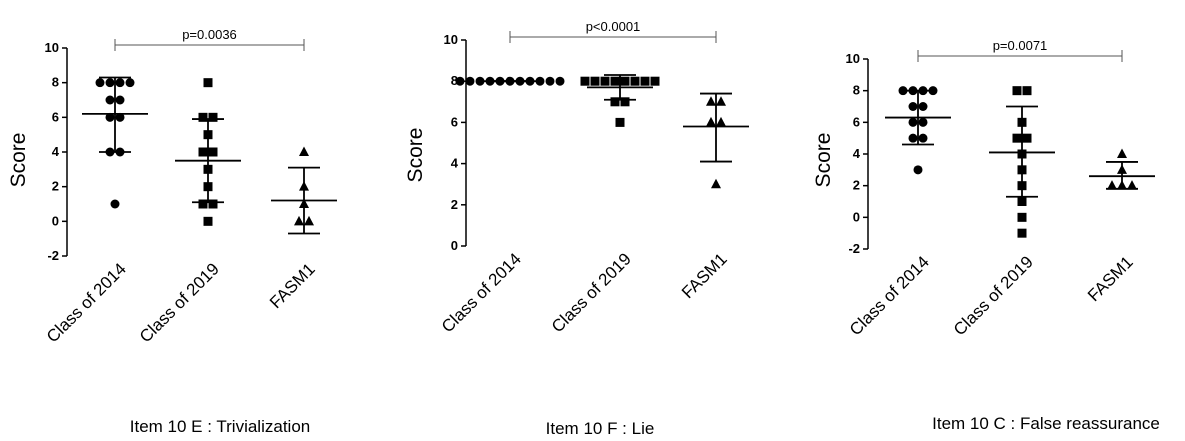 The image size is (1185, 441). I want to click on y-tick-label: -2, so click(854, 248).